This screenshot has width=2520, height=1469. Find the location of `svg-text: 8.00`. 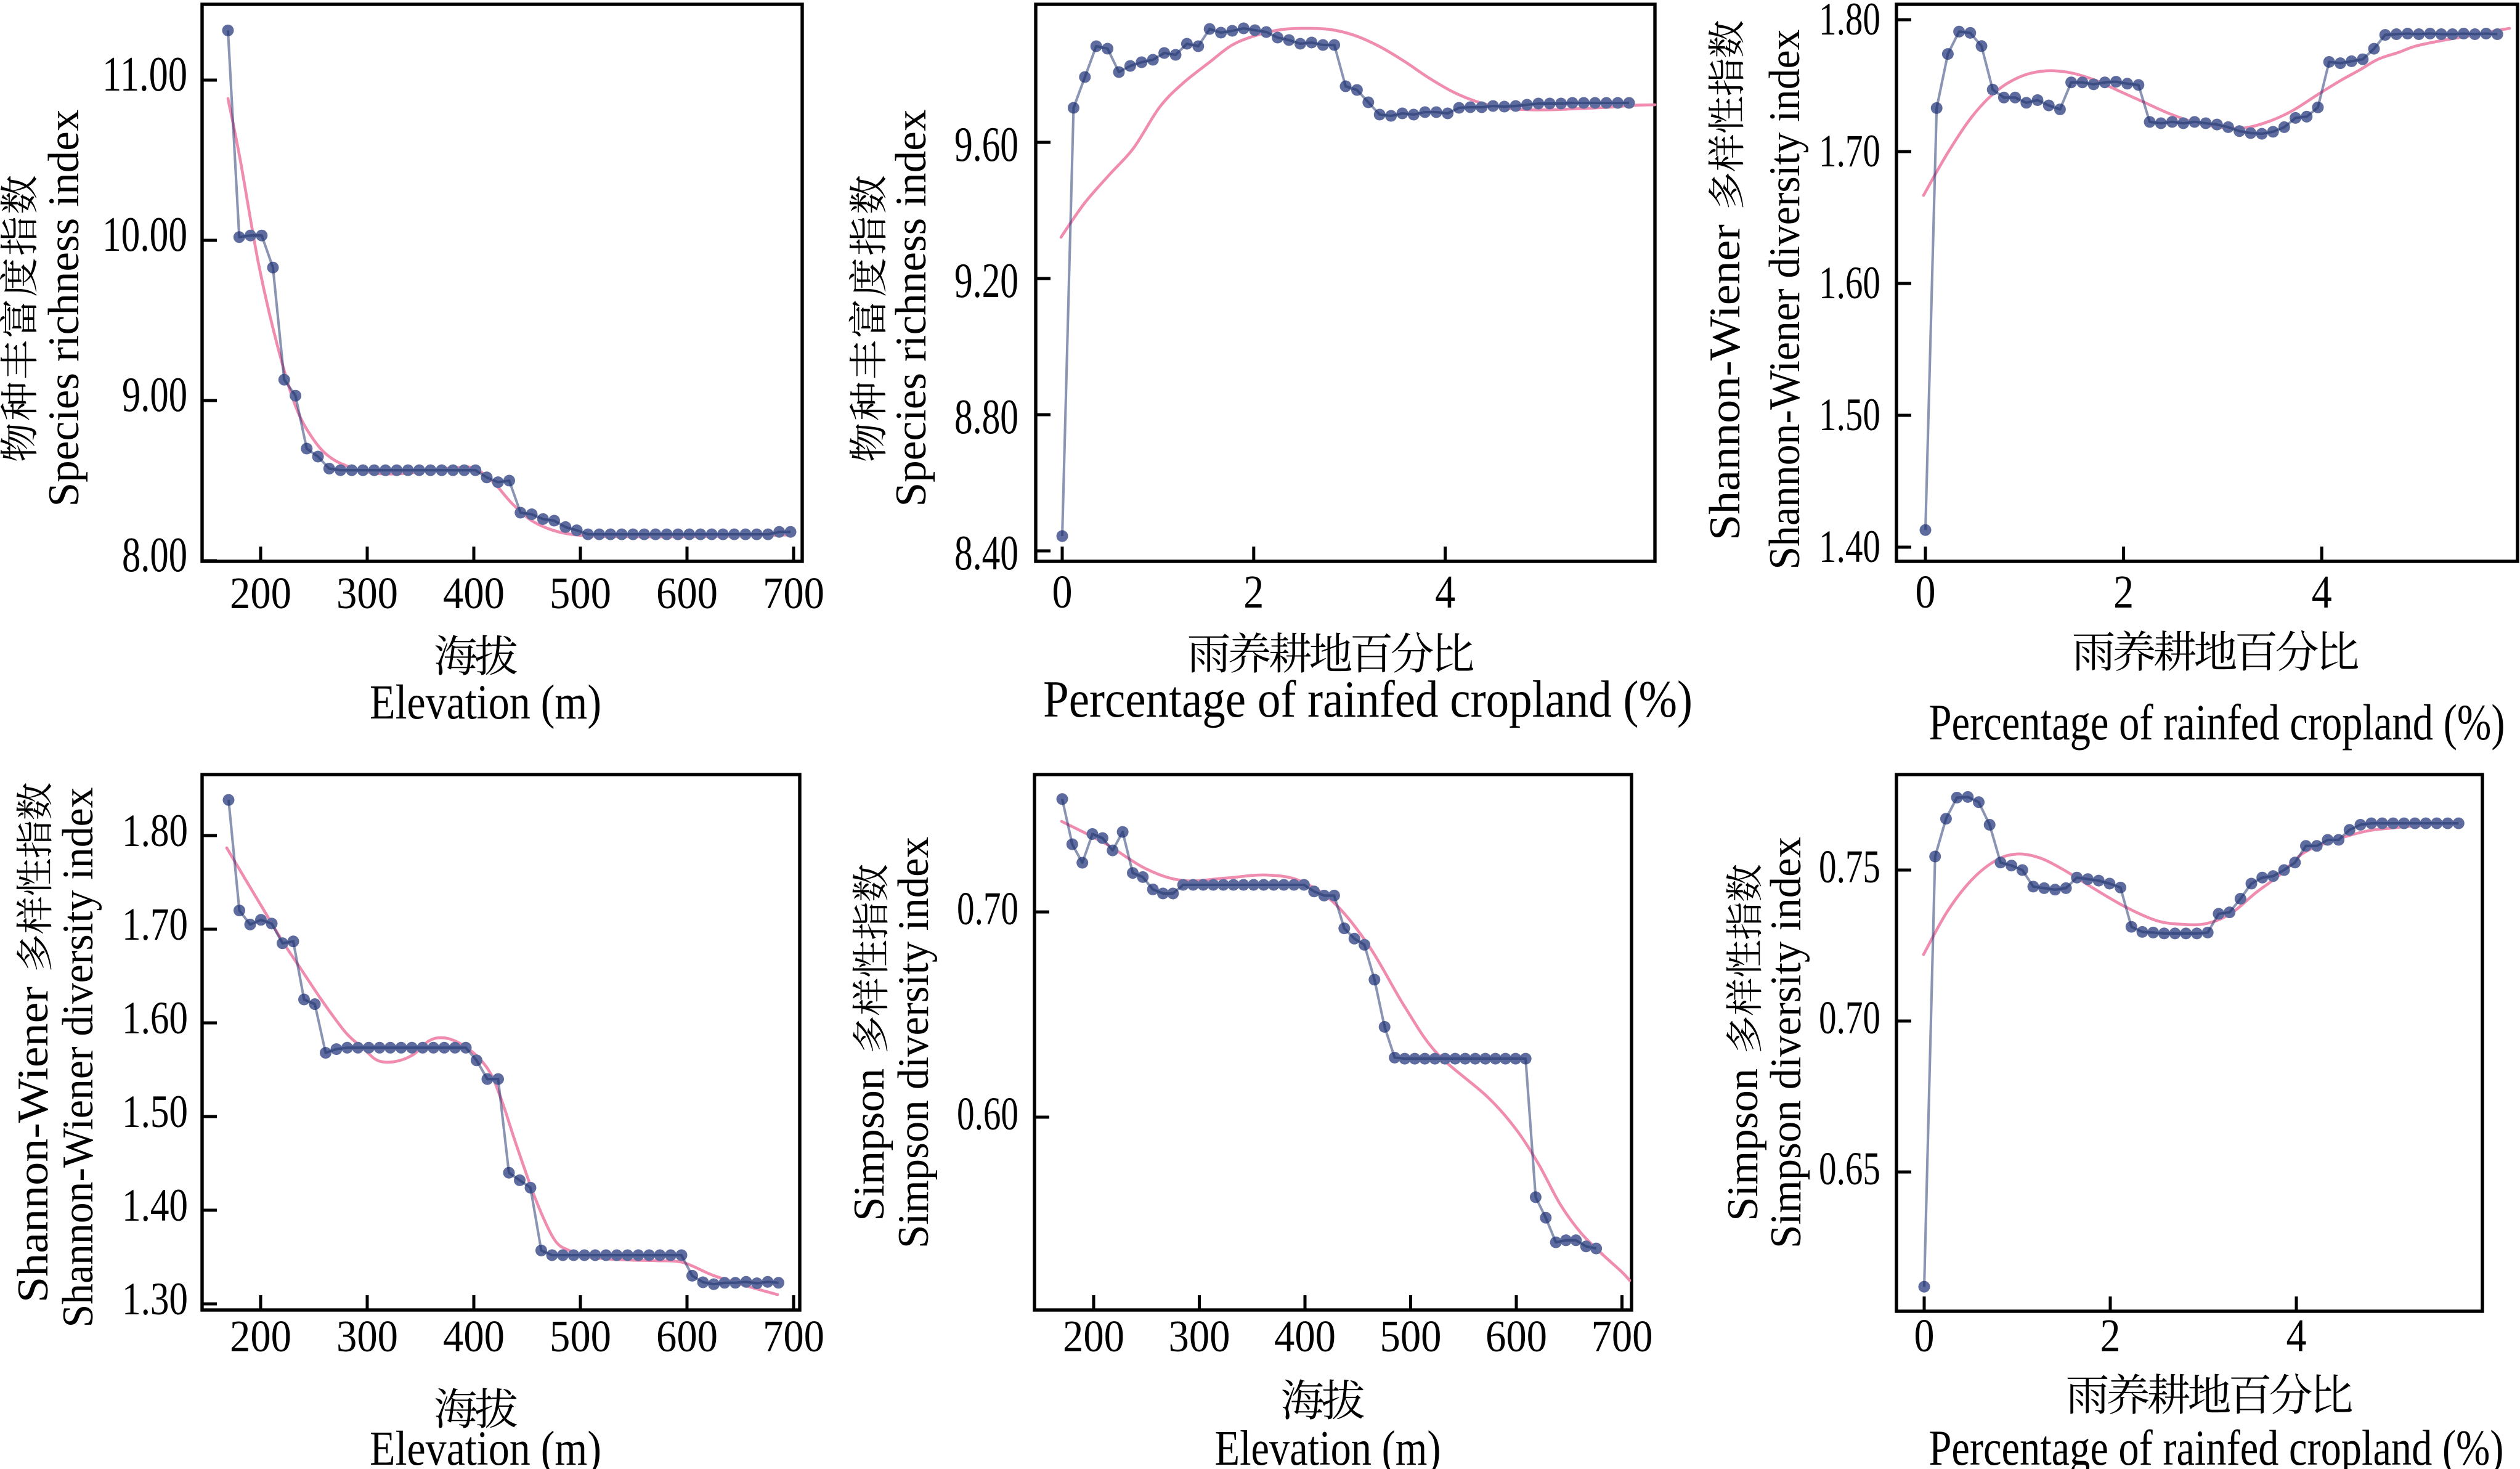

svg-text: 8.00 is located at coordinates (154, 555).